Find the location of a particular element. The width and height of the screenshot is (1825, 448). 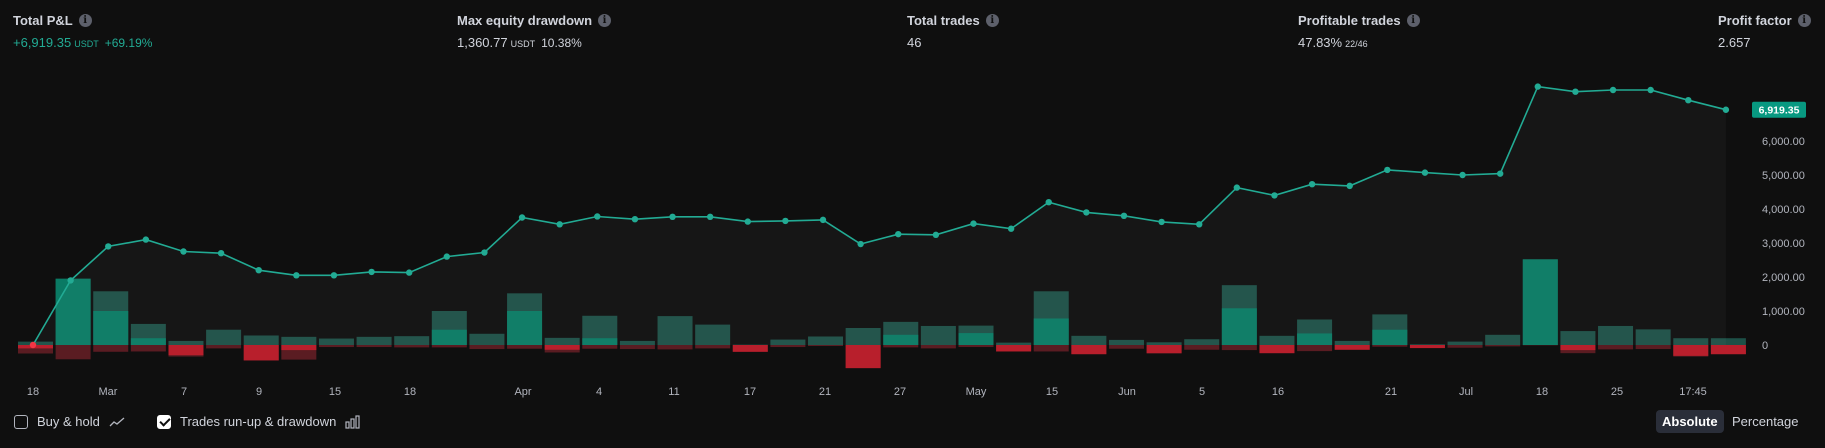

x-tick-label: 9 is located at coordinates (259, 392).